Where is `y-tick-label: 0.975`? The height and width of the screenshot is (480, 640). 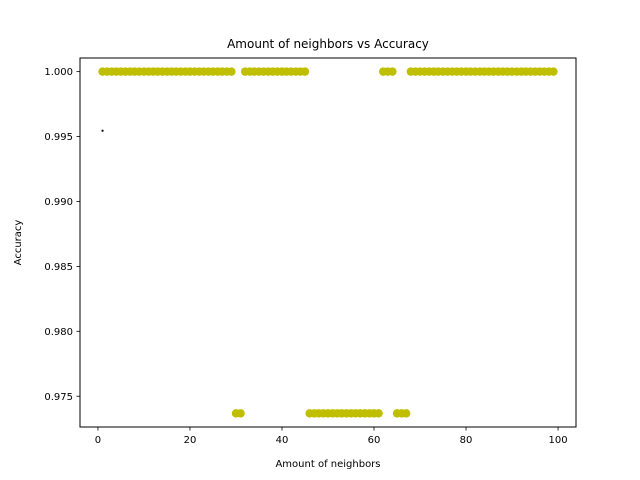
y-tick-label: 0.975 is located at coordinates (58, 397).